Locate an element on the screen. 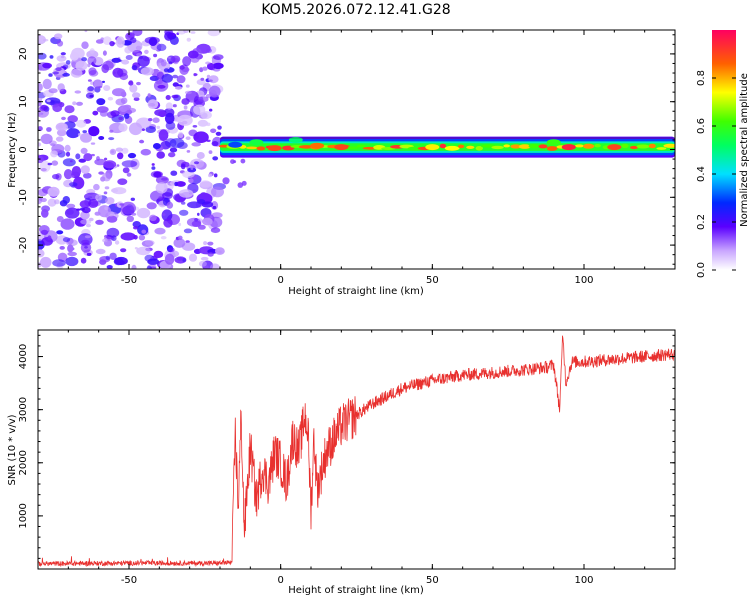 The image size is (750, 600). y-tick-label: 0 is located at coordinates (23, 149).